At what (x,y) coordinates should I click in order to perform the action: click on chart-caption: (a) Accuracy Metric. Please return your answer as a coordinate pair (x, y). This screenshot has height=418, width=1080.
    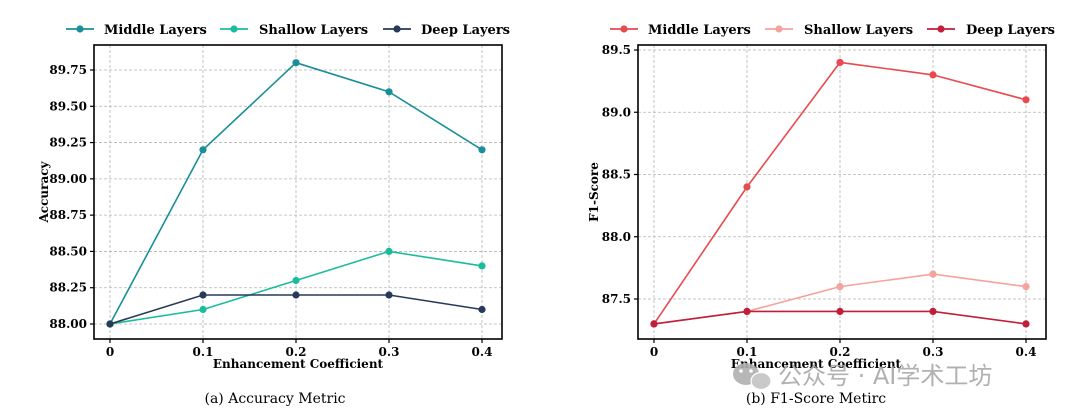
    Looking at the image, I should click on (274, 399).